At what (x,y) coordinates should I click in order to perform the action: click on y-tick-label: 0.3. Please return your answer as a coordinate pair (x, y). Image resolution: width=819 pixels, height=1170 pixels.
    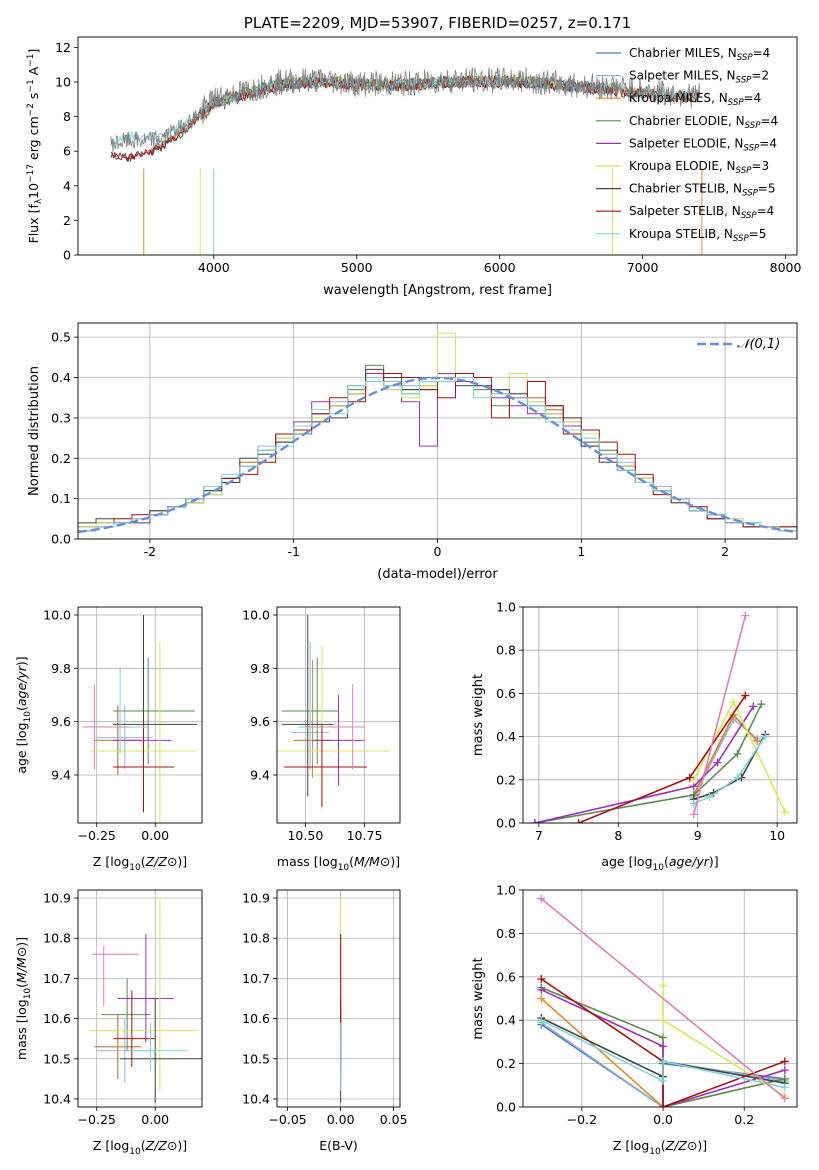
    Looking at the image, I should click on (61, 417).